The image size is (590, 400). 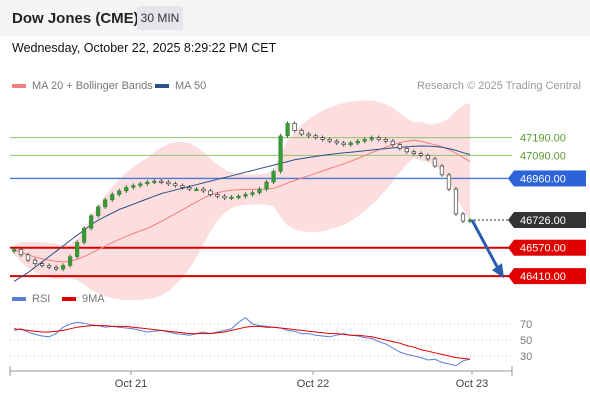 What do you see at coordinates (41, 299) in the screenshot?
I see `rsi-legend-label: RSI` at bounding box center [41, 299].